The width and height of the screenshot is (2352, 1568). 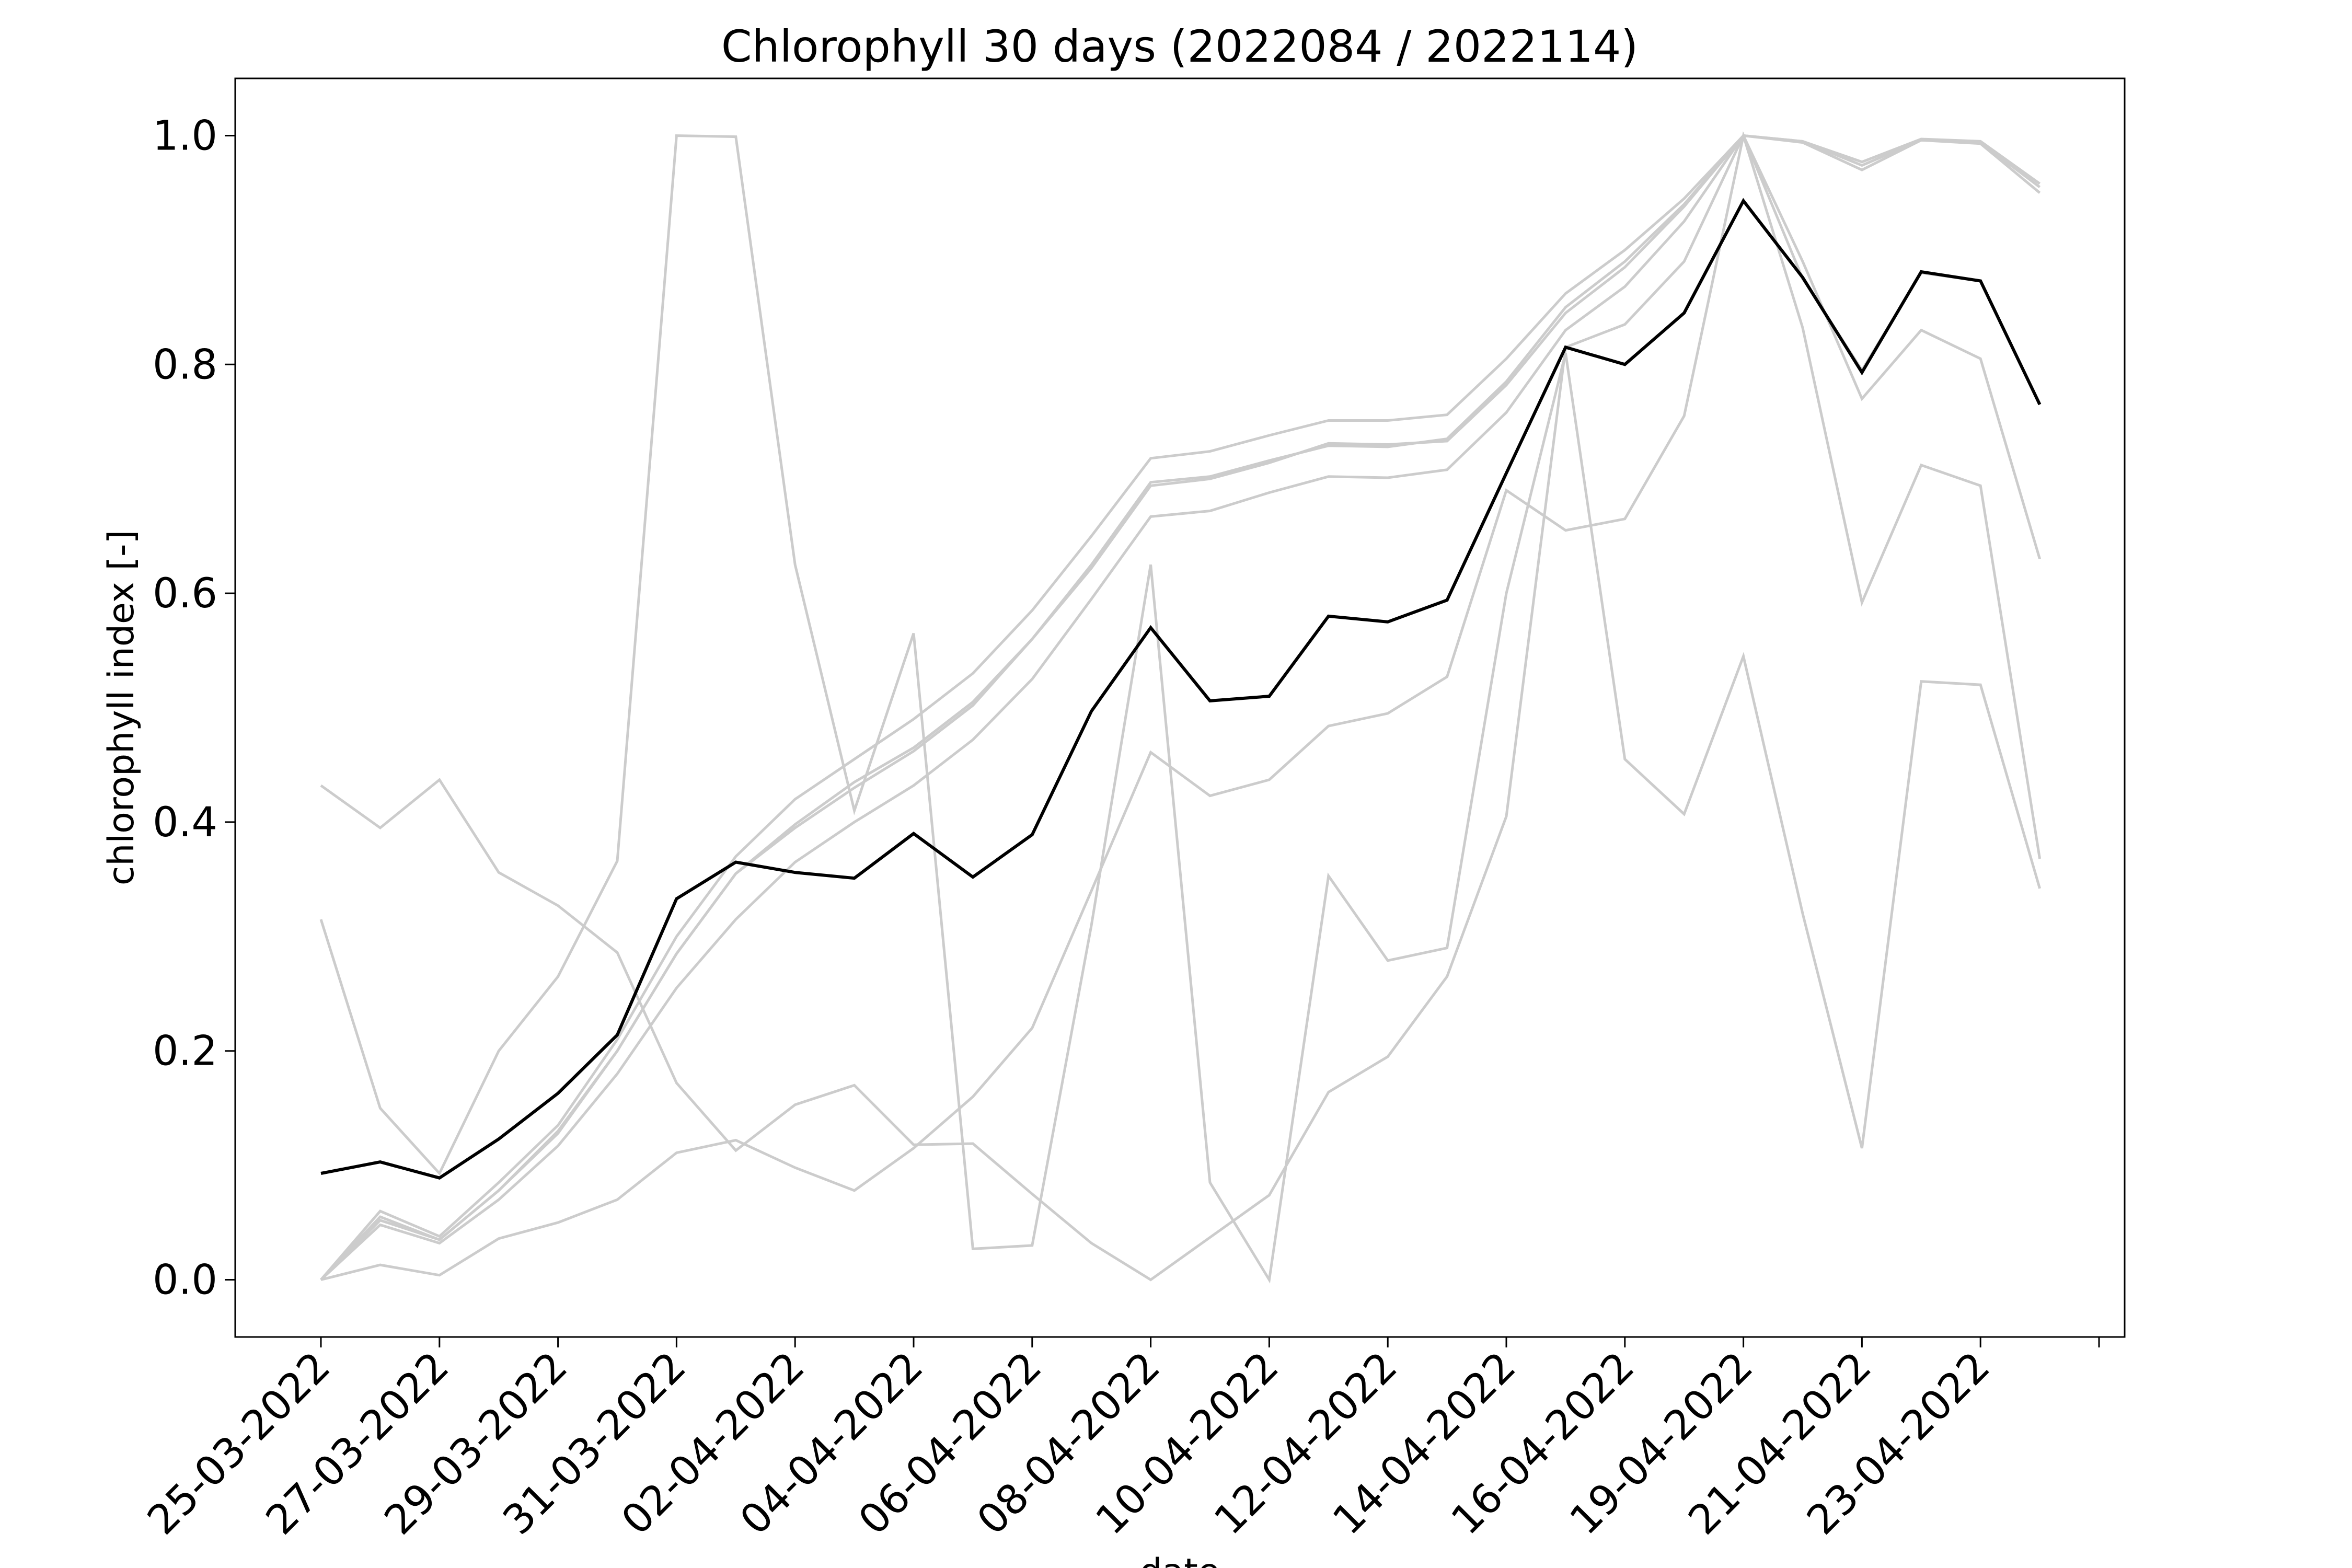 What do you see at coordinates (185, 1051) in the screenshot?
I see `y-tick-label: 0.2` at bounding box center [185, 1051].